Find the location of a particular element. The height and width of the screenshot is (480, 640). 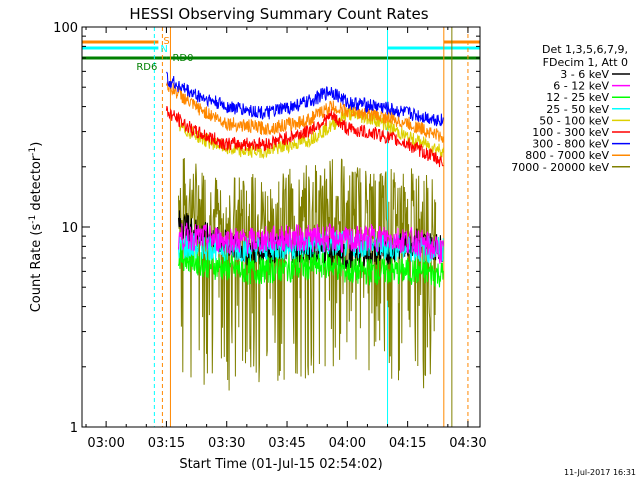

legend-label-8: 7000 - 20000 keV is located at coordinates (560, 167).